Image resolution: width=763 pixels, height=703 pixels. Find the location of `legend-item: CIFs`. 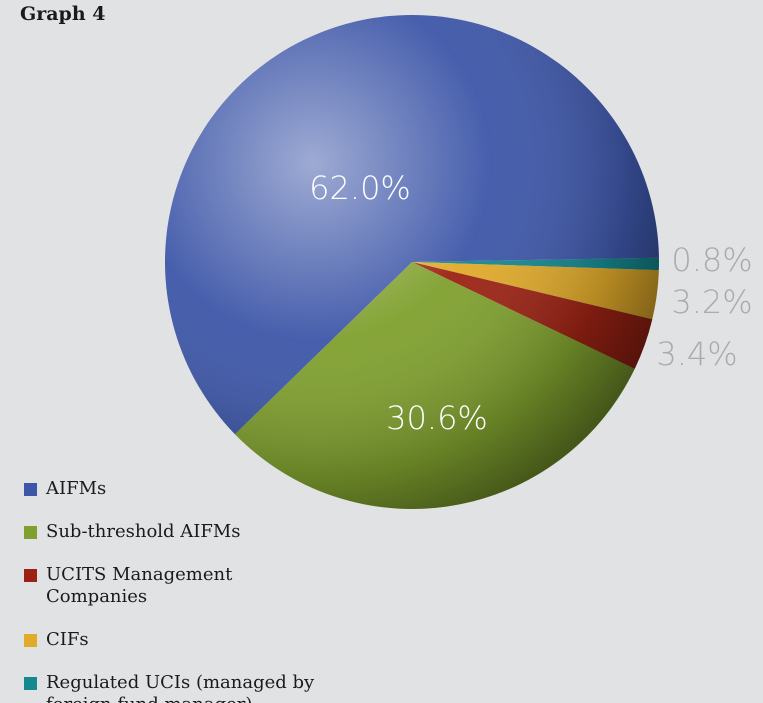

legend-item: CIFs is located at coordinates (170, 640).